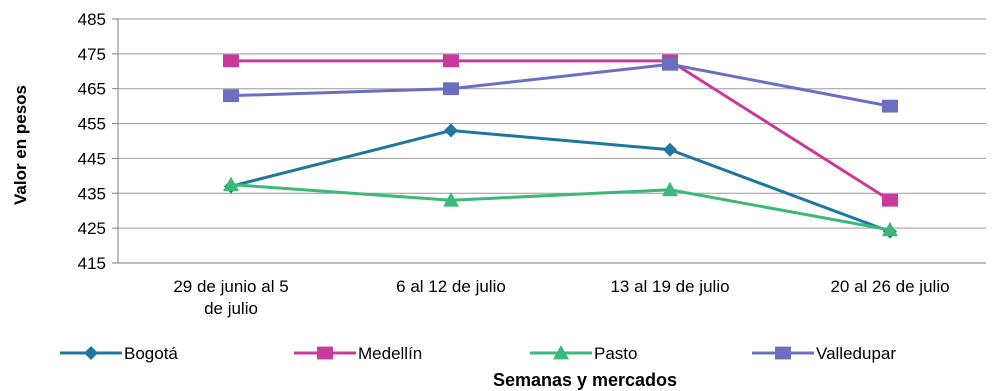 This screenshot has height=391, width=994. I want to click on y-tick-label: 435, so click(92, 193).